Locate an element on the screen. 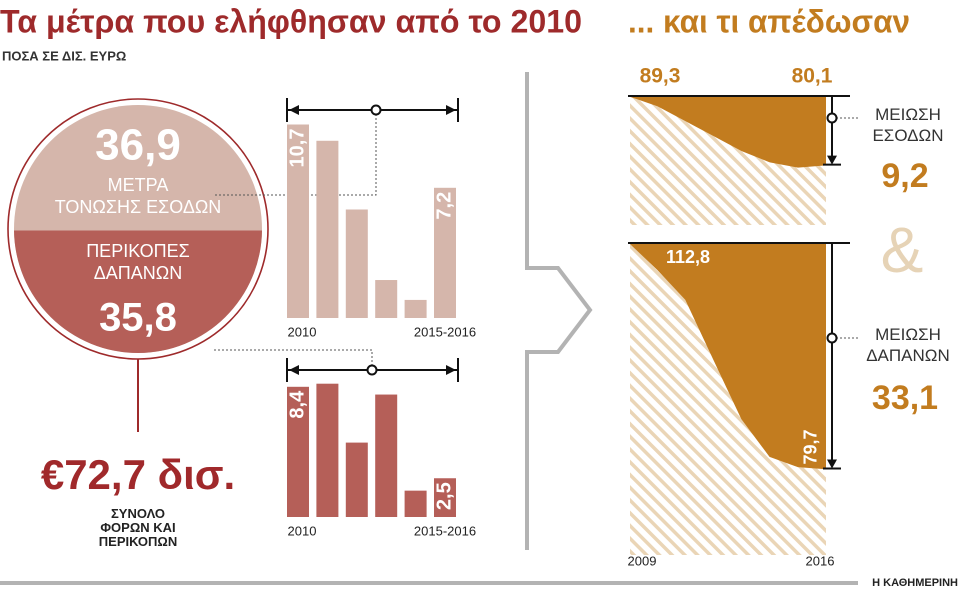 The image size is (958, 598). subtitle: ΠΟΣΑ ΣΕ ΔΙΣ. ΕΥΡΩ is located at coordinates (64, 55).